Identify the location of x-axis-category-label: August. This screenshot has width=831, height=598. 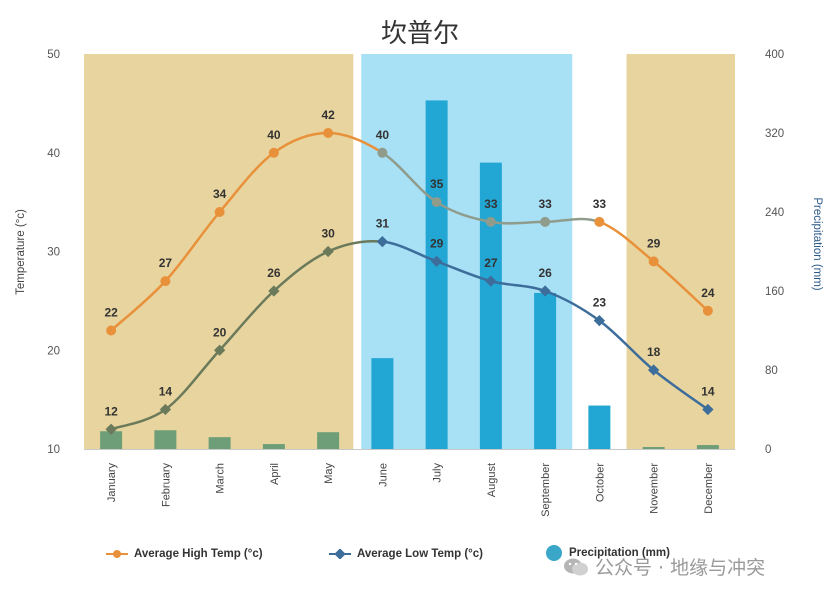
(492, 480).